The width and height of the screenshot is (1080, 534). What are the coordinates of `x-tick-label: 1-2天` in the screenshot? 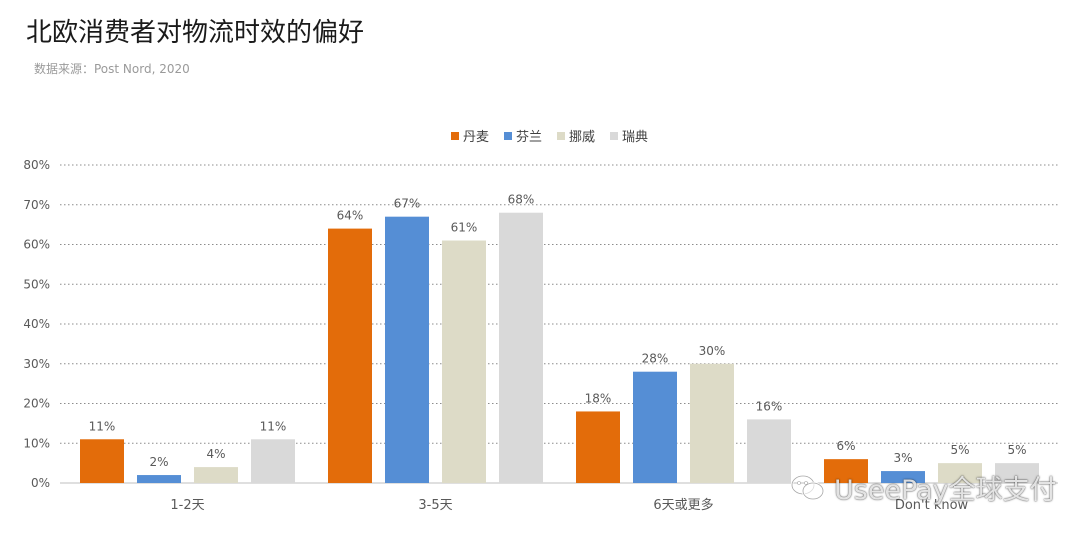 It's located at (187, 505).